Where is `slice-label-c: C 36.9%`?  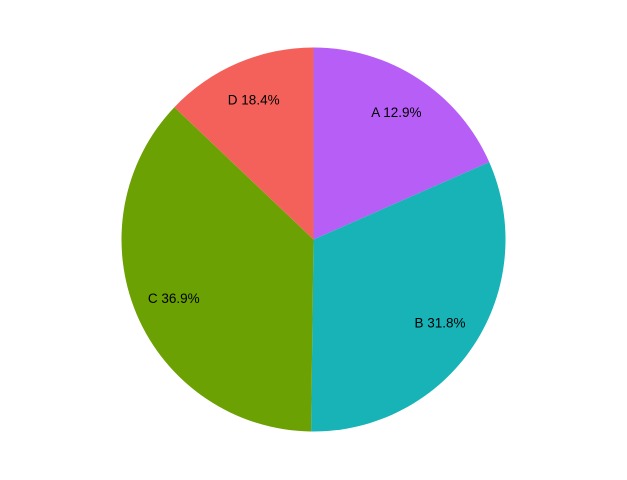
slice-label-c: C 36.9% is located at coordinates (174, 298).